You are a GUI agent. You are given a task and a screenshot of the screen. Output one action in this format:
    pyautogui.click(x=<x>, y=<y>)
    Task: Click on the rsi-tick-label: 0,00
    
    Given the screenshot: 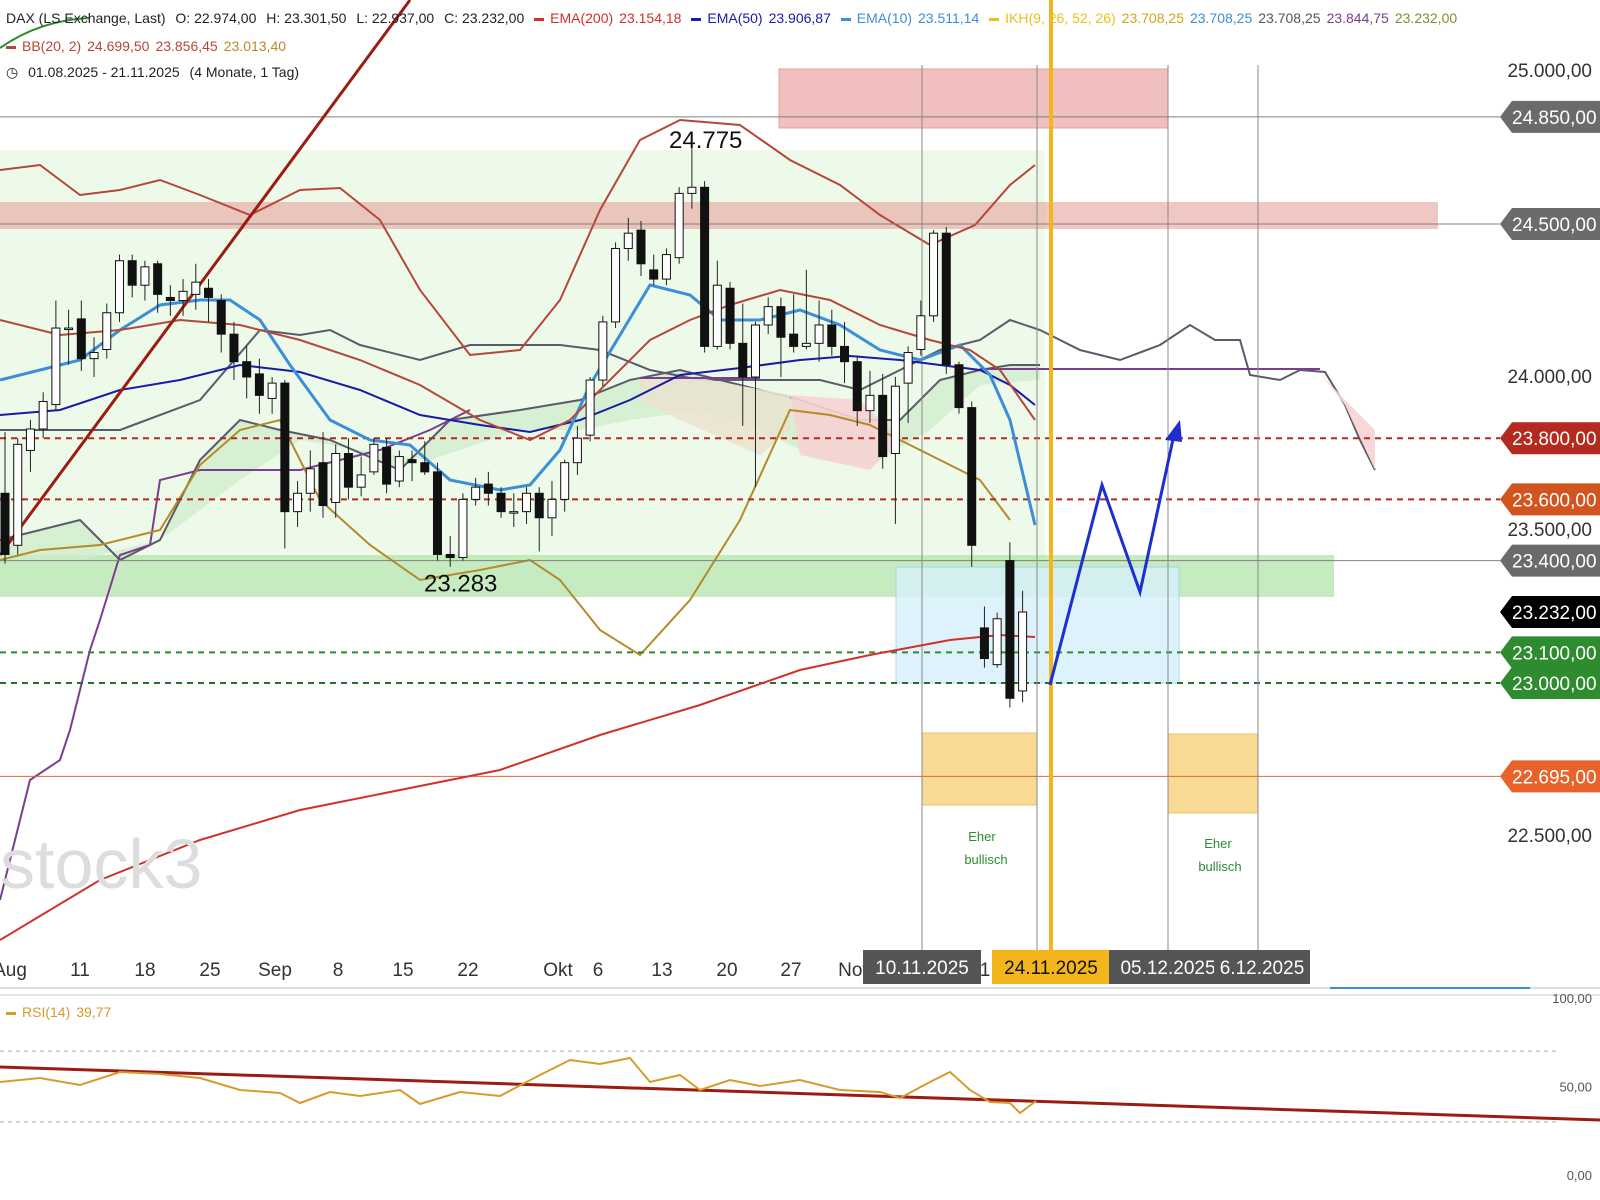 What is the action you would take?
    pyautogui.click(x=1579, y=1175)
    